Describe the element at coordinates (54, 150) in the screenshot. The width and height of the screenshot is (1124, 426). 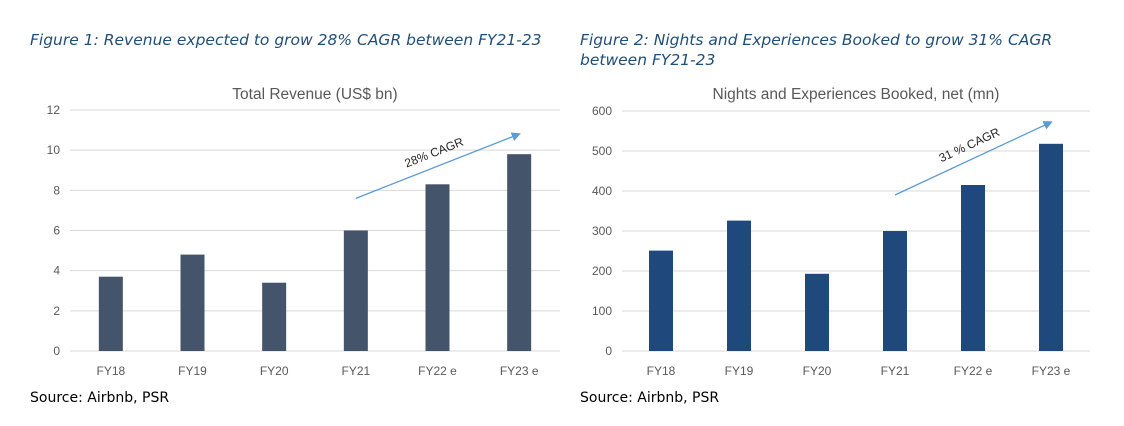
I see `y-tick-label: 10` at that location.